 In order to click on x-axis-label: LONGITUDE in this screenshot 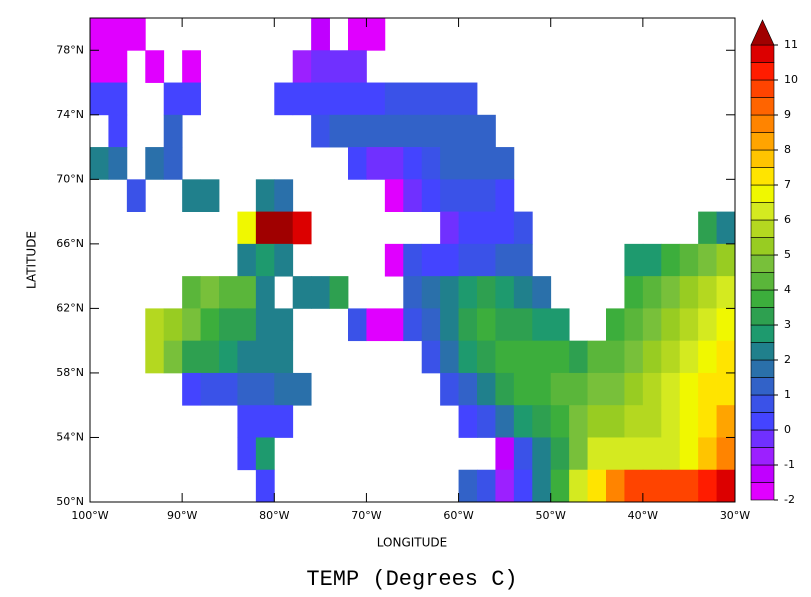, I will do `click(412, 543)`.